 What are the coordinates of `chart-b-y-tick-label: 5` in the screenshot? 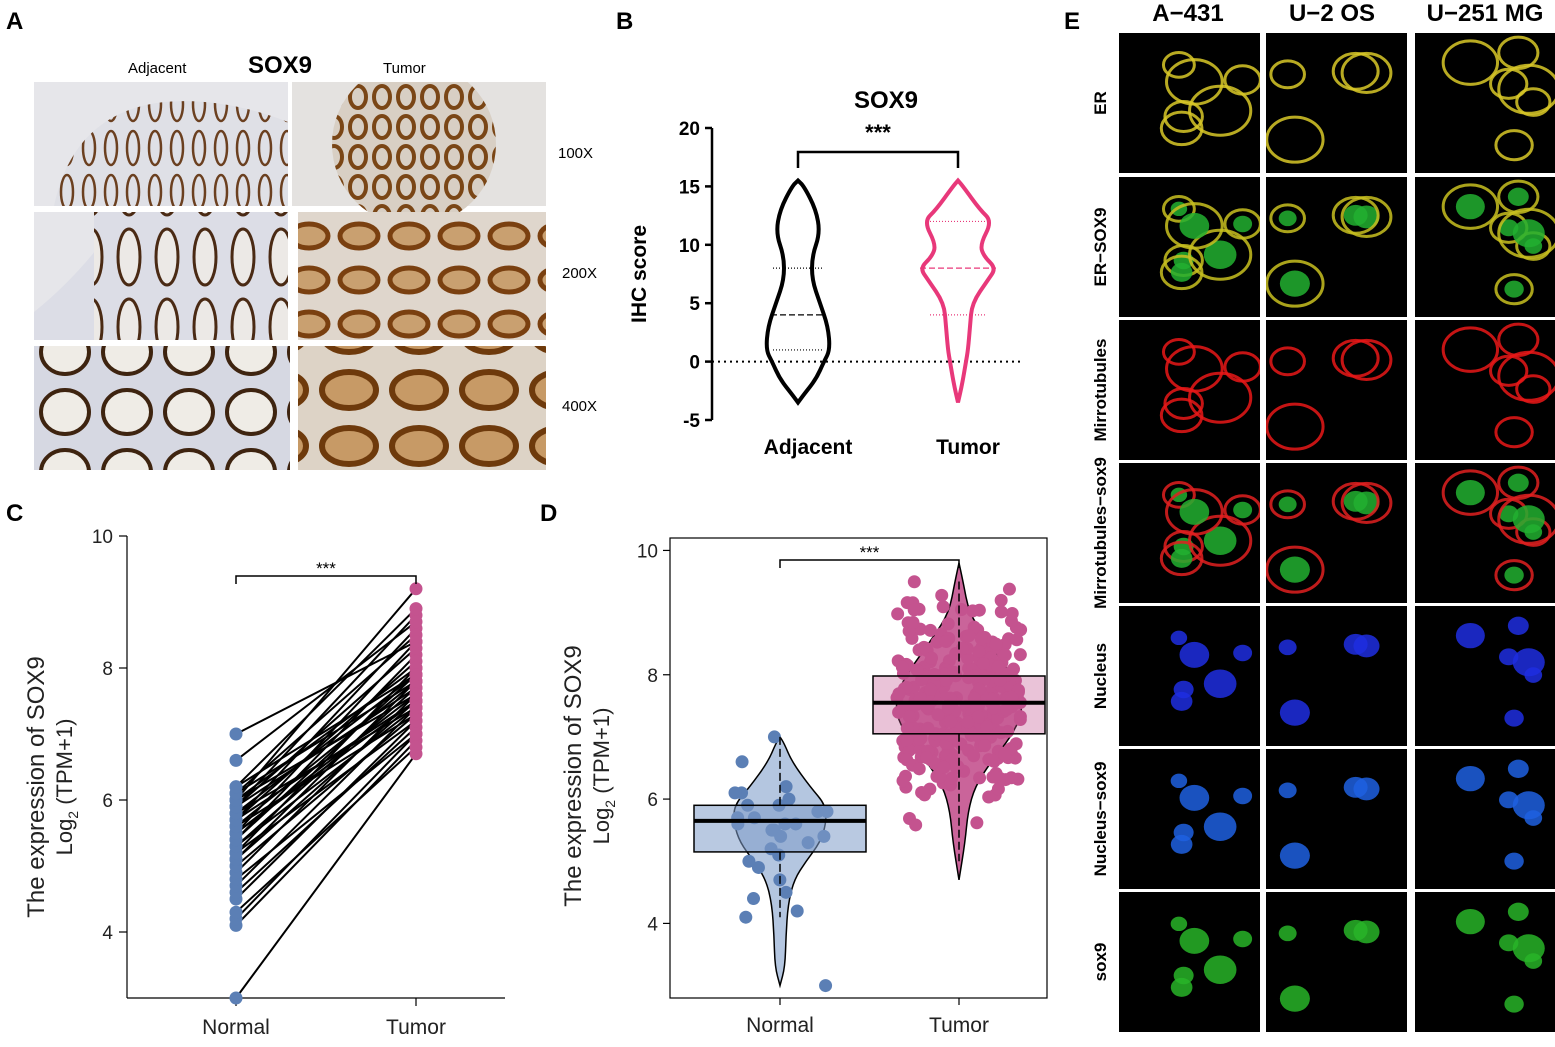 It's located at (694, 304).